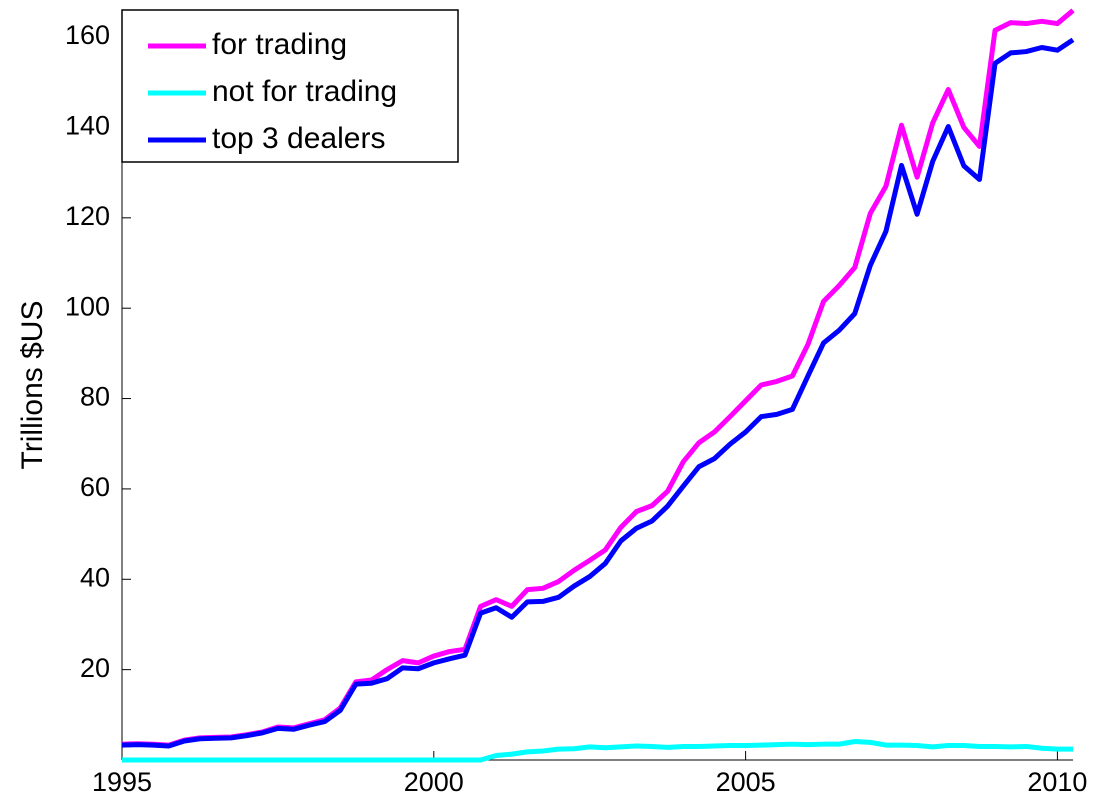 The width and height of the screenshot is (1097, 802). Describe the element at coordinates (597, 750) in the screenshot. I see `series-line` at that location.